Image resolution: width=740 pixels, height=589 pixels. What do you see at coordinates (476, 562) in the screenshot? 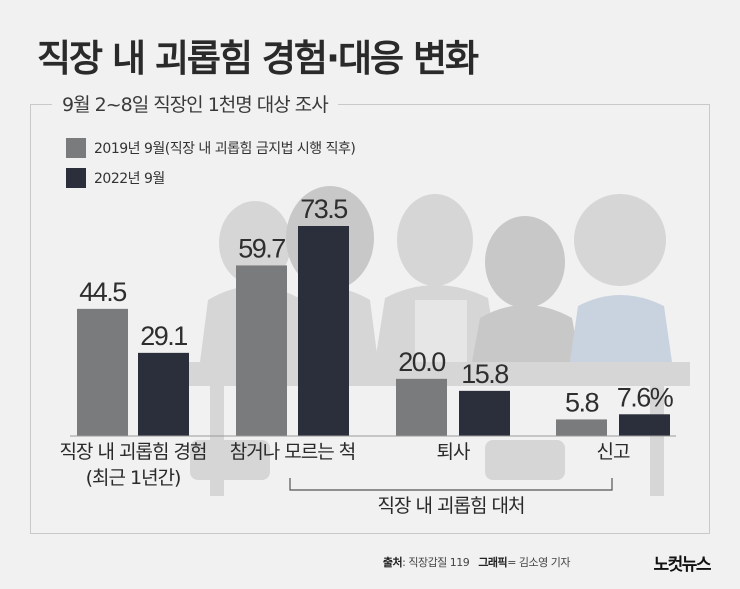
I see `source-credit: 출처: 직장갑질 119 그래픽= 김소영 기자` at bounding box center [476, 562].